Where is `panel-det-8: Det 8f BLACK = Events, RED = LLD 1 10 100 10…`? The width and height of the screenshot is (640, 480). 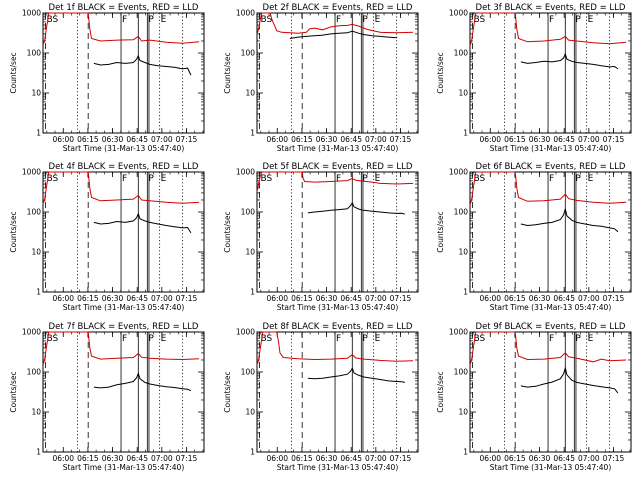
panel-det-8: Det 8f BLACK = Events, RED = LLD 1 10 100 10… is located at coordinates (321, 397).